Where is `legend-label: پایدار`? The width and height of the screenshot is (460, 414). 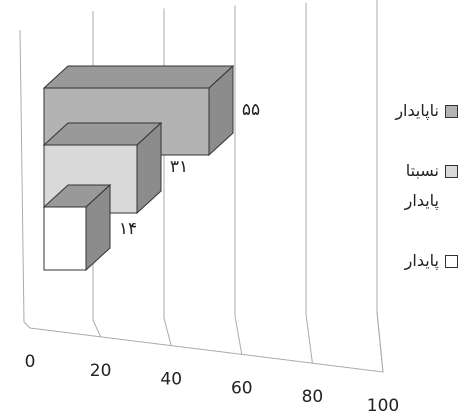
legend-label: پایدار is located at coordinates (421, 260).